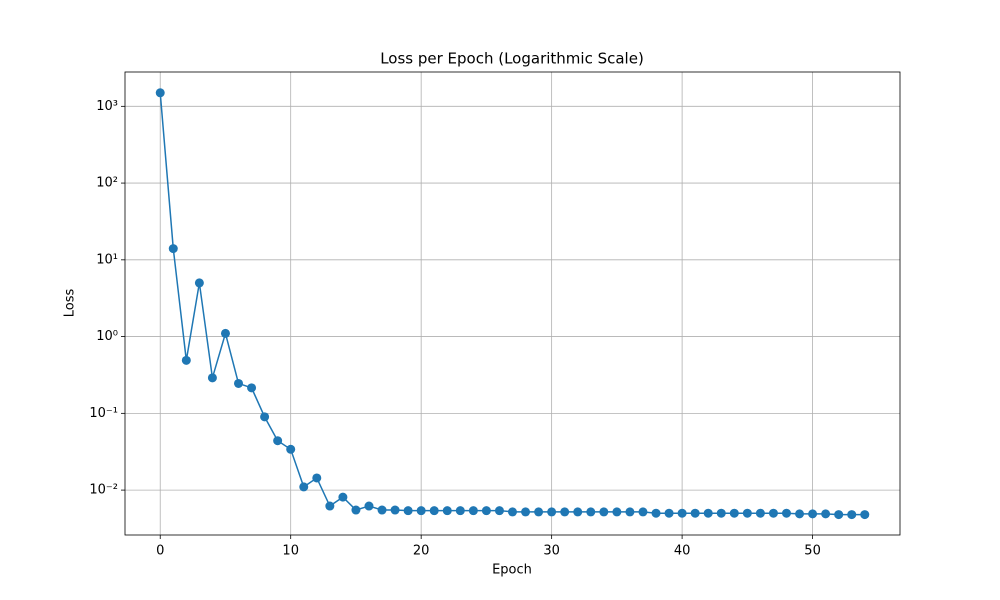 The image size is (1000, 600). I want to click on y-tick-label: 10⁰, so click(107, 336).